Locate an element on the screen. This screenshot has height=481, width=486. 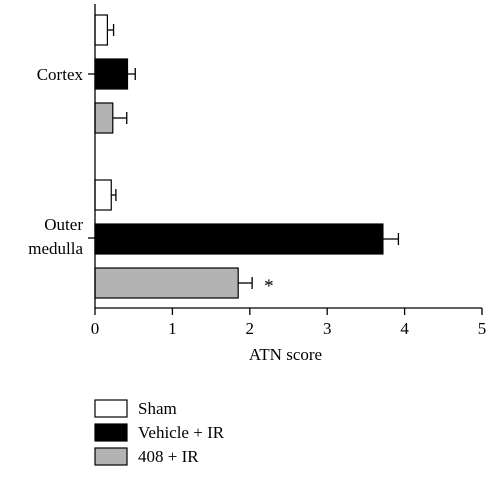
bar-outer-medulla-vehicle-ir is located at coordinates (239, 239).